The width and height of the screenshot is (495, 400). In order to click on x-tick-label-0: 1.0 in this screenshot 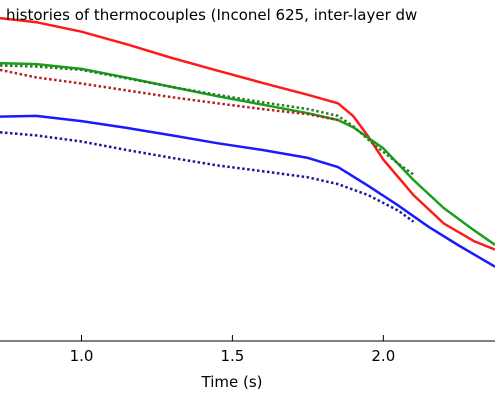, I will do `click(82, 356)`.